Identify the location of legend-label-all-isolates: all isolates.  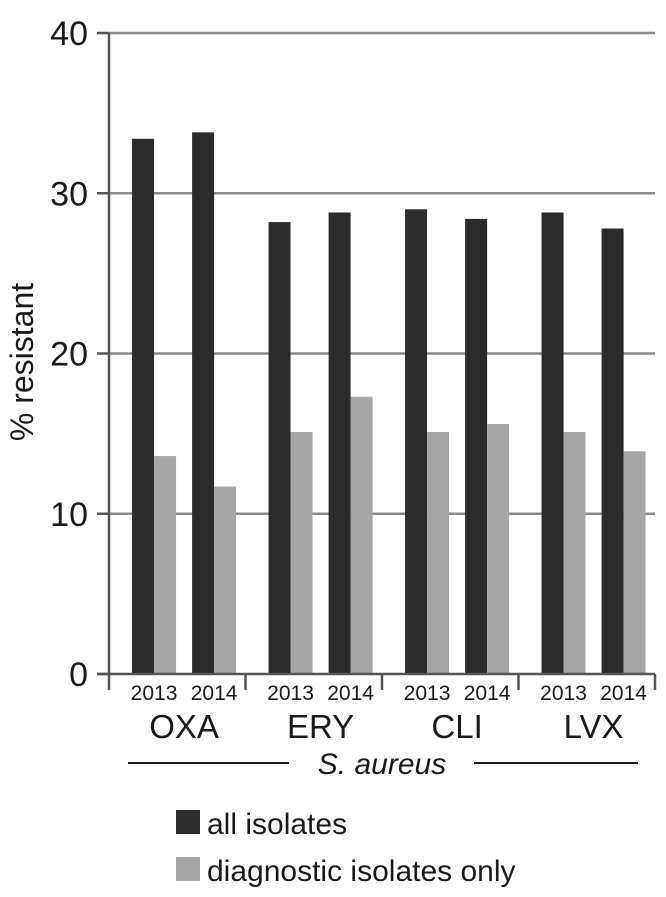
(277, 824).